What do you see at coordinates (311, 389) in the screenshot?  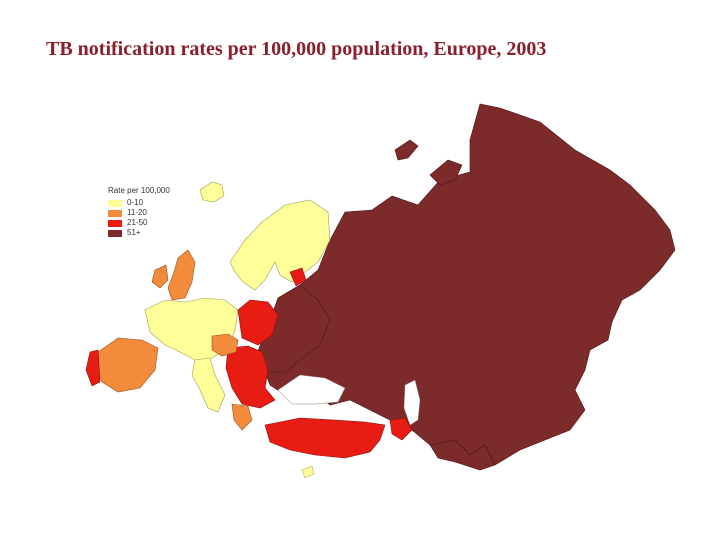 I see `black-sea` at bounding box center [311, 389].